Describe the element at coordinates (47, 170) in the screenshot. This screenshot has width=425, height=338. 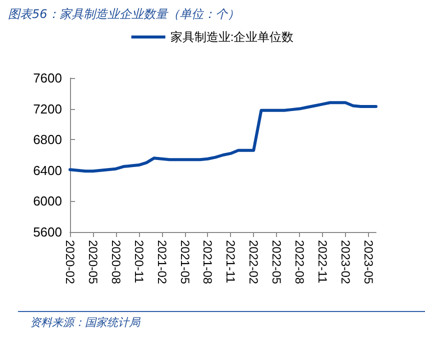
I see `y-tick-label: 6400` at that location.